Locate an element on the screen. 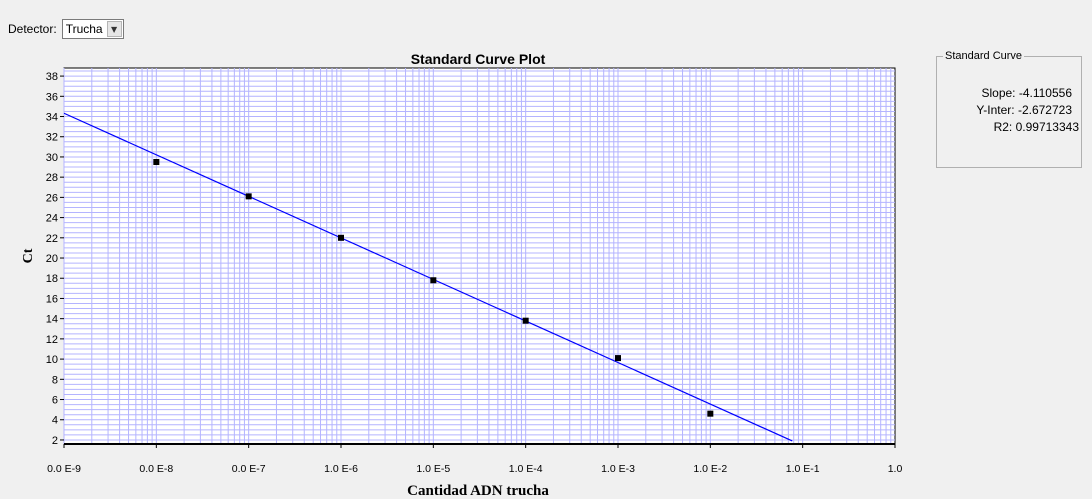 This screenshot has width=1092, height=499. y-tick-label: 6 is located at coordinates (55, 401).